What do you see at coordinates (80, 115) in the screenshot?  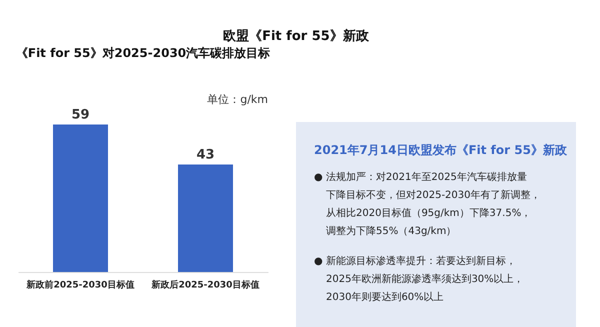 I see `data-label: 59` at bounding box center [80, 115].